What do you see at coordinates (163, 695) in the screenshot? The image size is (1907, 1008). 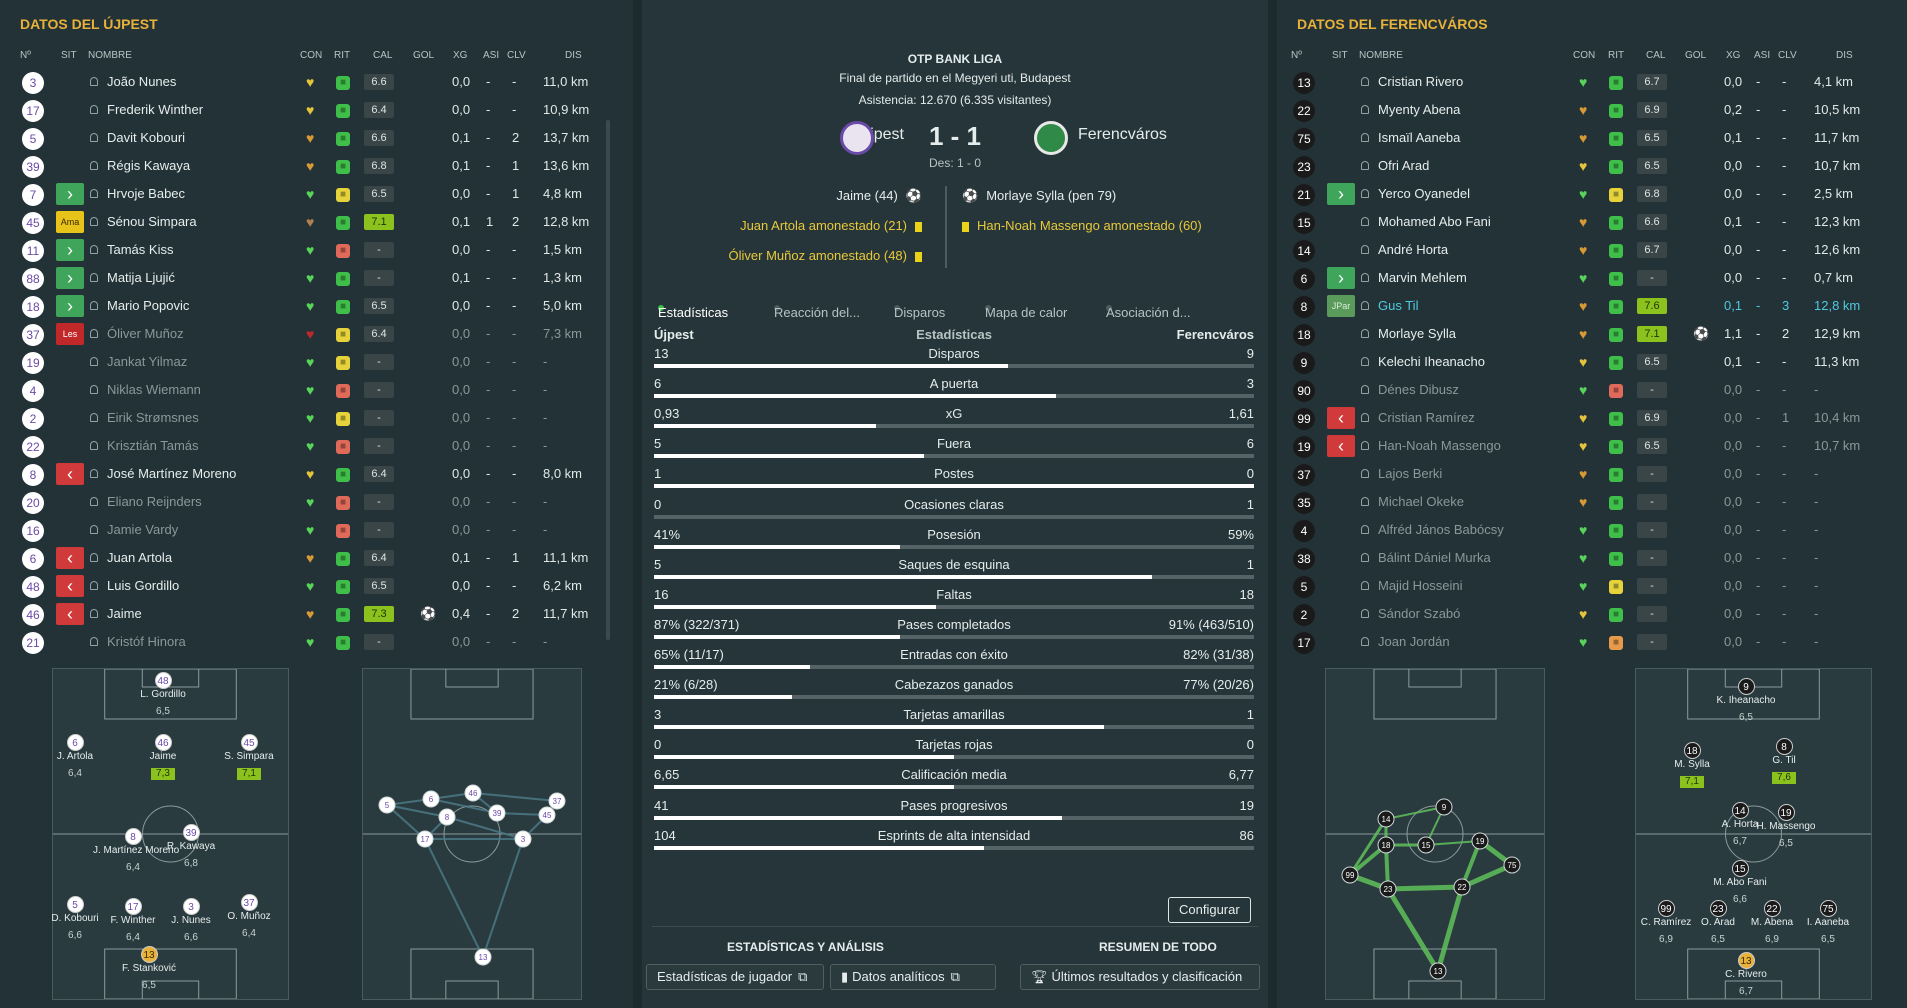 I see `lineup-player: 48 L. Gordillo 6,5` at bounding box center [163, 695].